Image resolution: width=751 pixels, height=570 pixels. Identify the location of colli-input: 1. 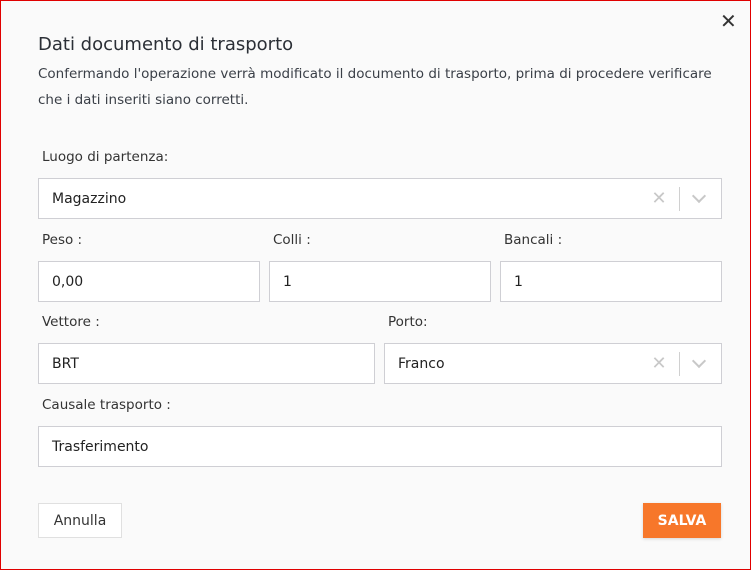
(380, 281).